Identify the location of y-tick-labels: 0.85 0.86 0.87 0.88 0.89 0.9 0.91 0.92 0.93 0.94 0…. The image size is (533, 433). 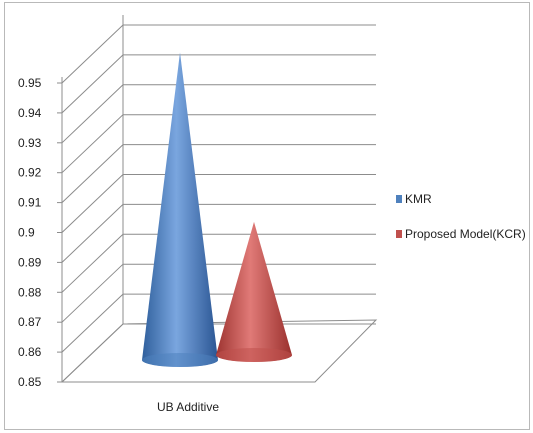
(40, 232).